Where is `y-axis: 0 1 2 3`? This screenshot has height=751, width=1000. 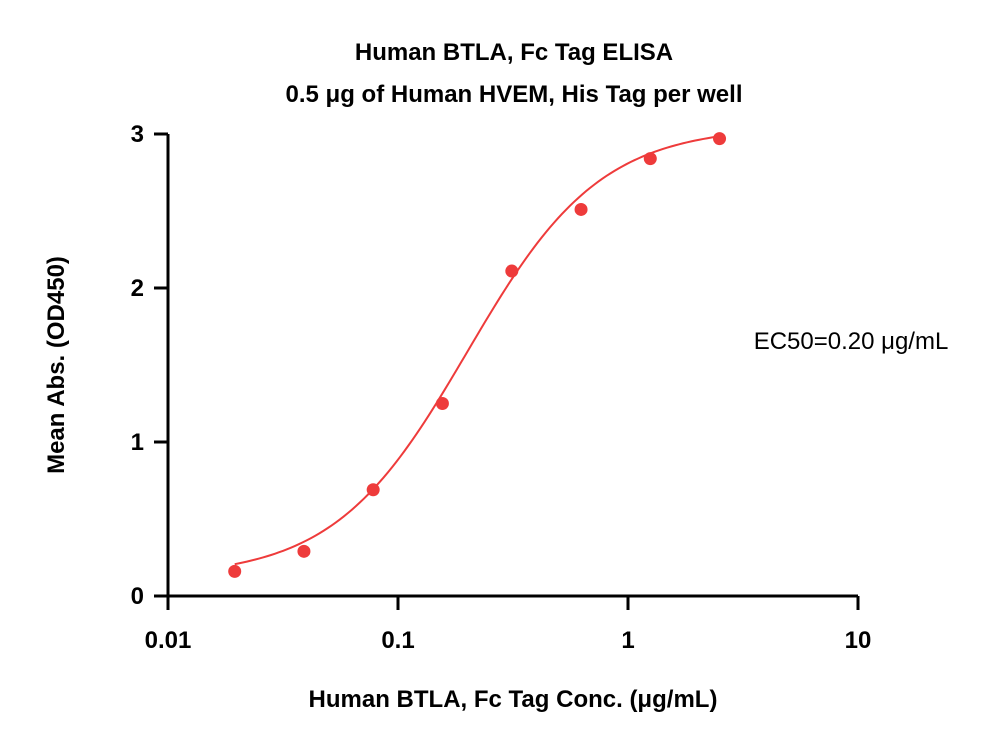
y-axis: 0 1 2 3 is located at coordinates (150, 365).